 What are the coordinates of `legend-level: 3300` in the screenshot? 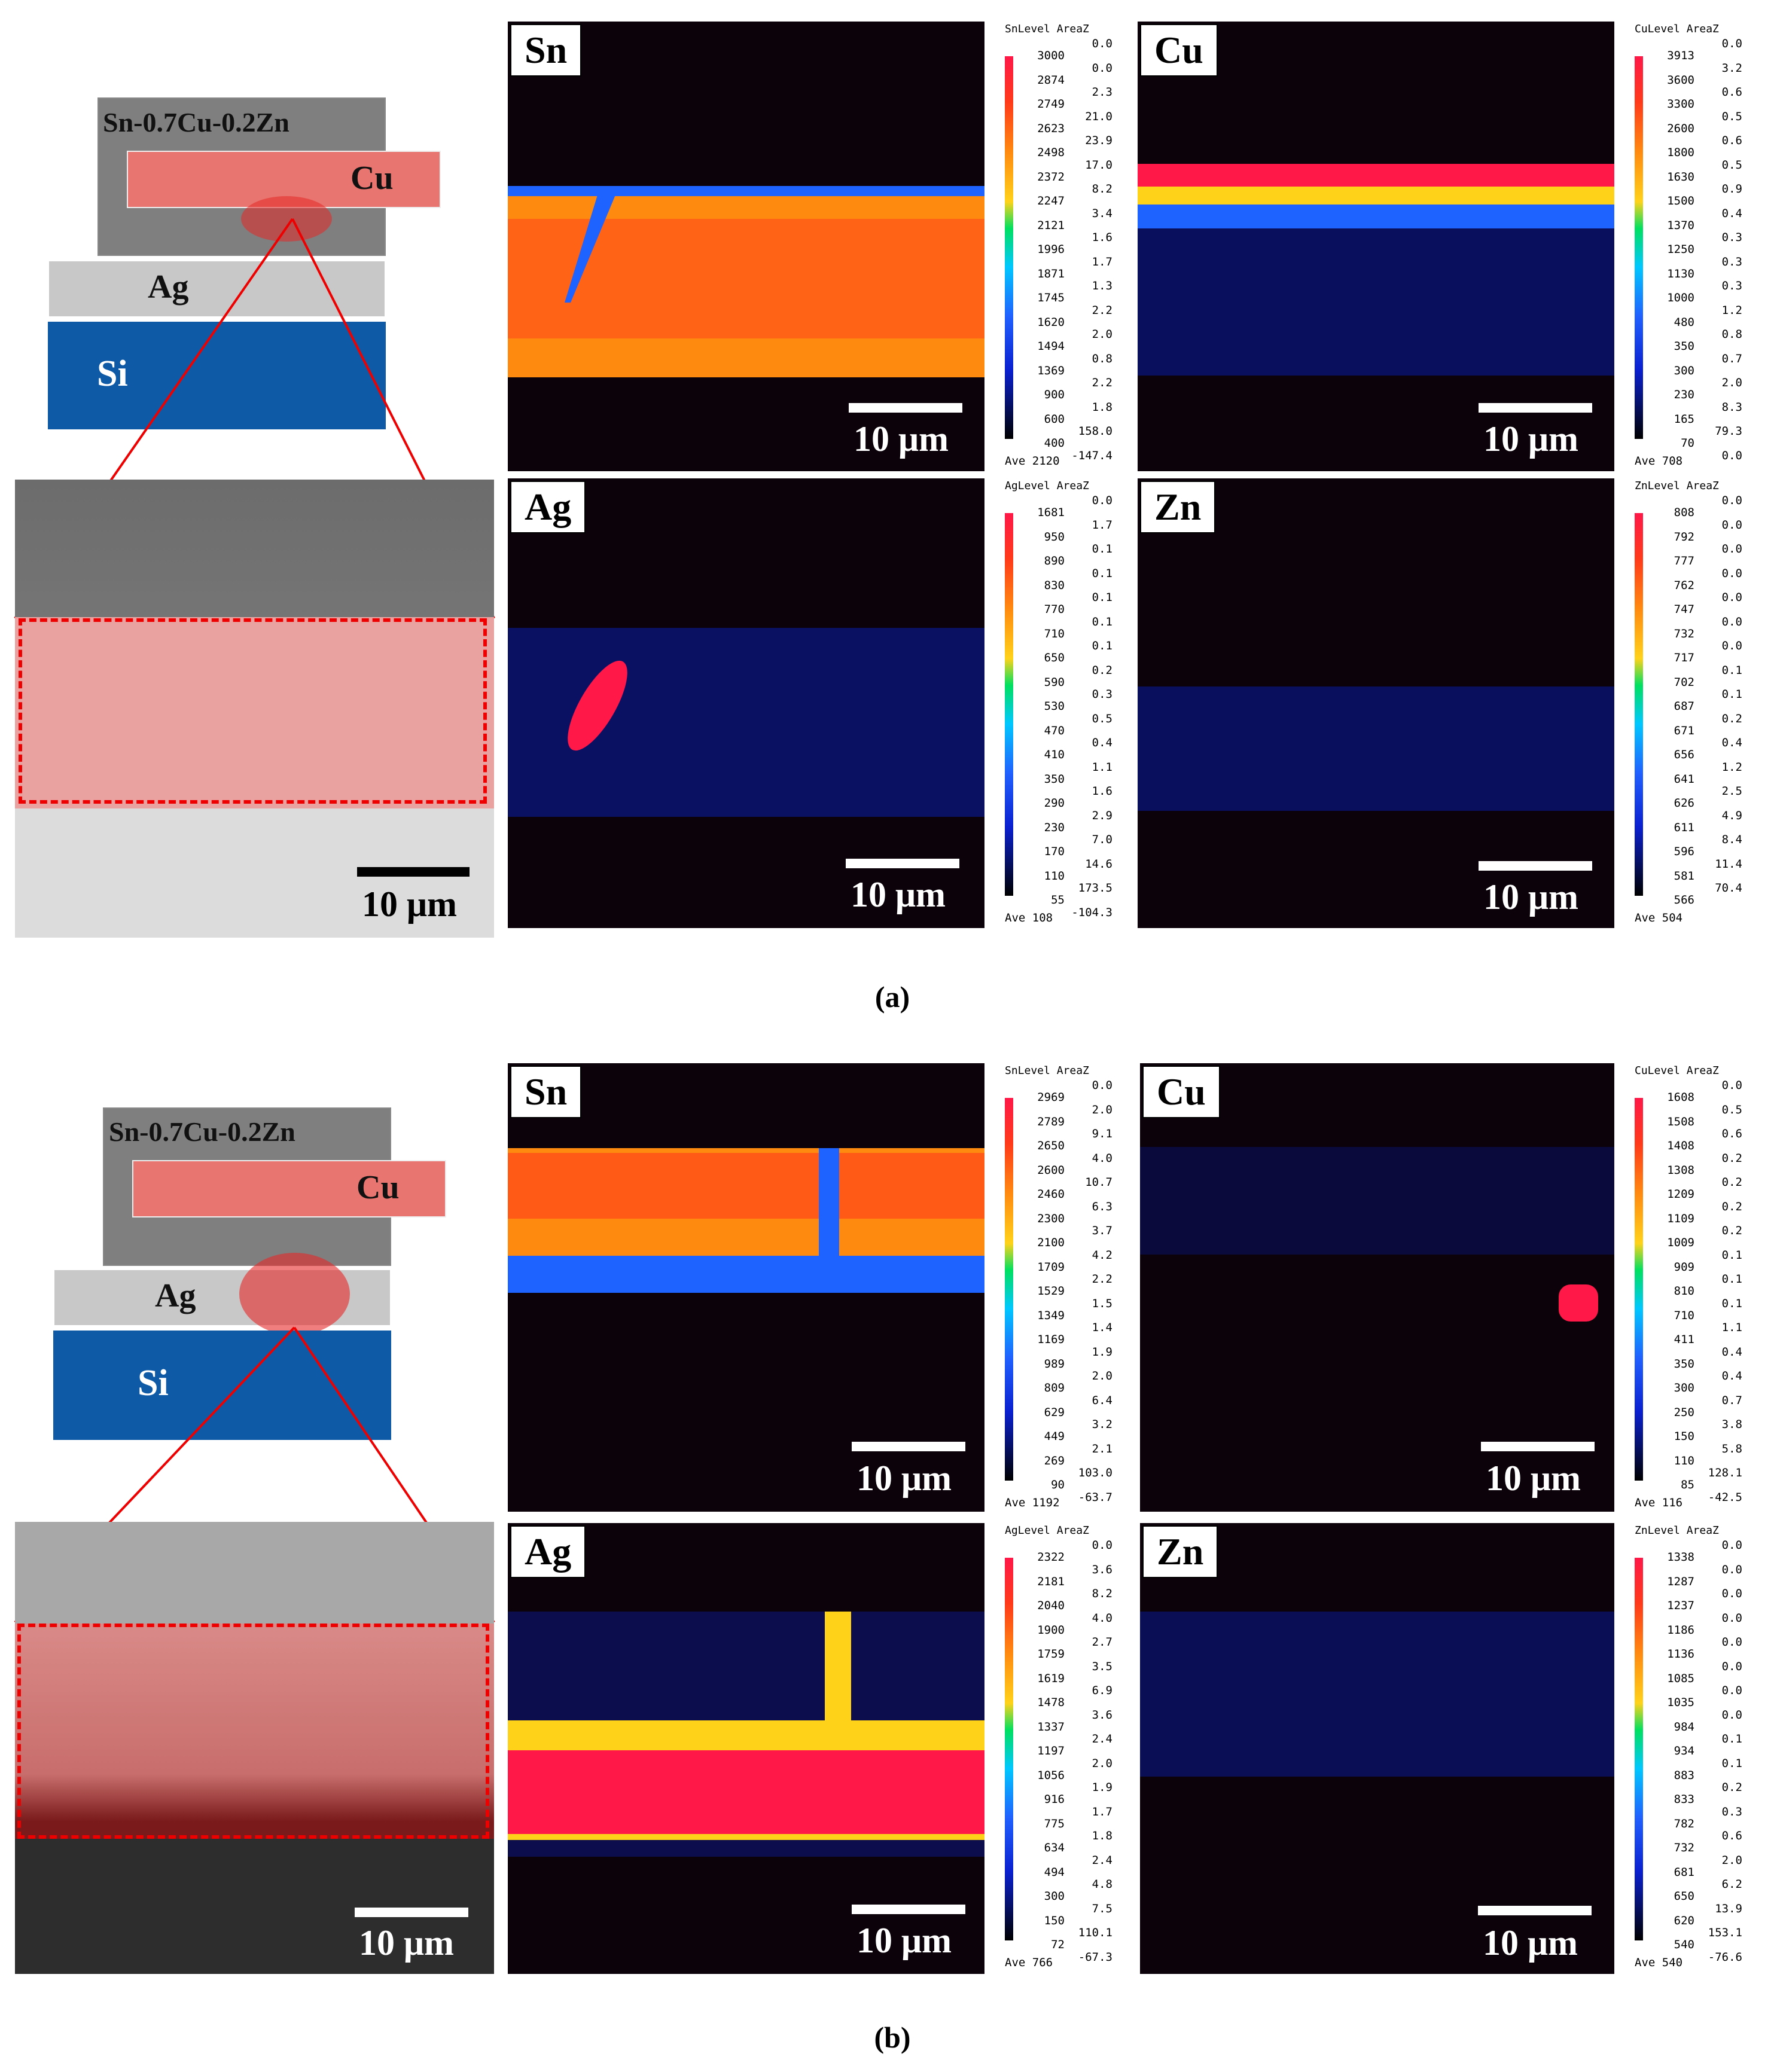 It's located at (1680, 104).